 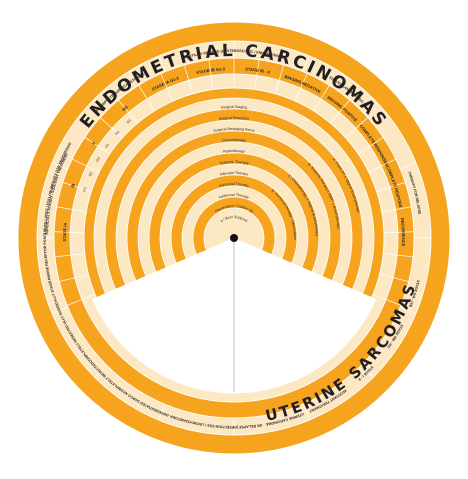 I want to click on stage-header-label: STAGE IB - II, so click(x=257, y=70).